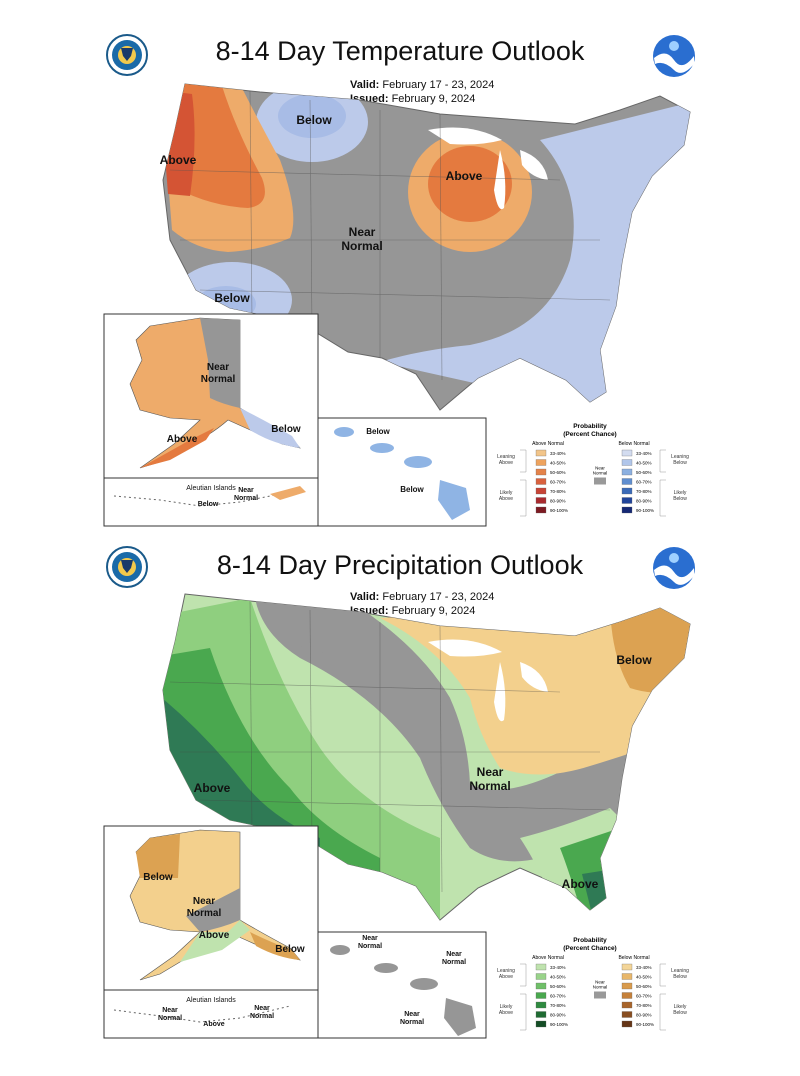 The width and height of the screenshot is (800, 1076). What do you see at coordinates (218, 379) in the screenshot?
I see `alaska-label-near-2: Normal` at bounding box center [218, 379].